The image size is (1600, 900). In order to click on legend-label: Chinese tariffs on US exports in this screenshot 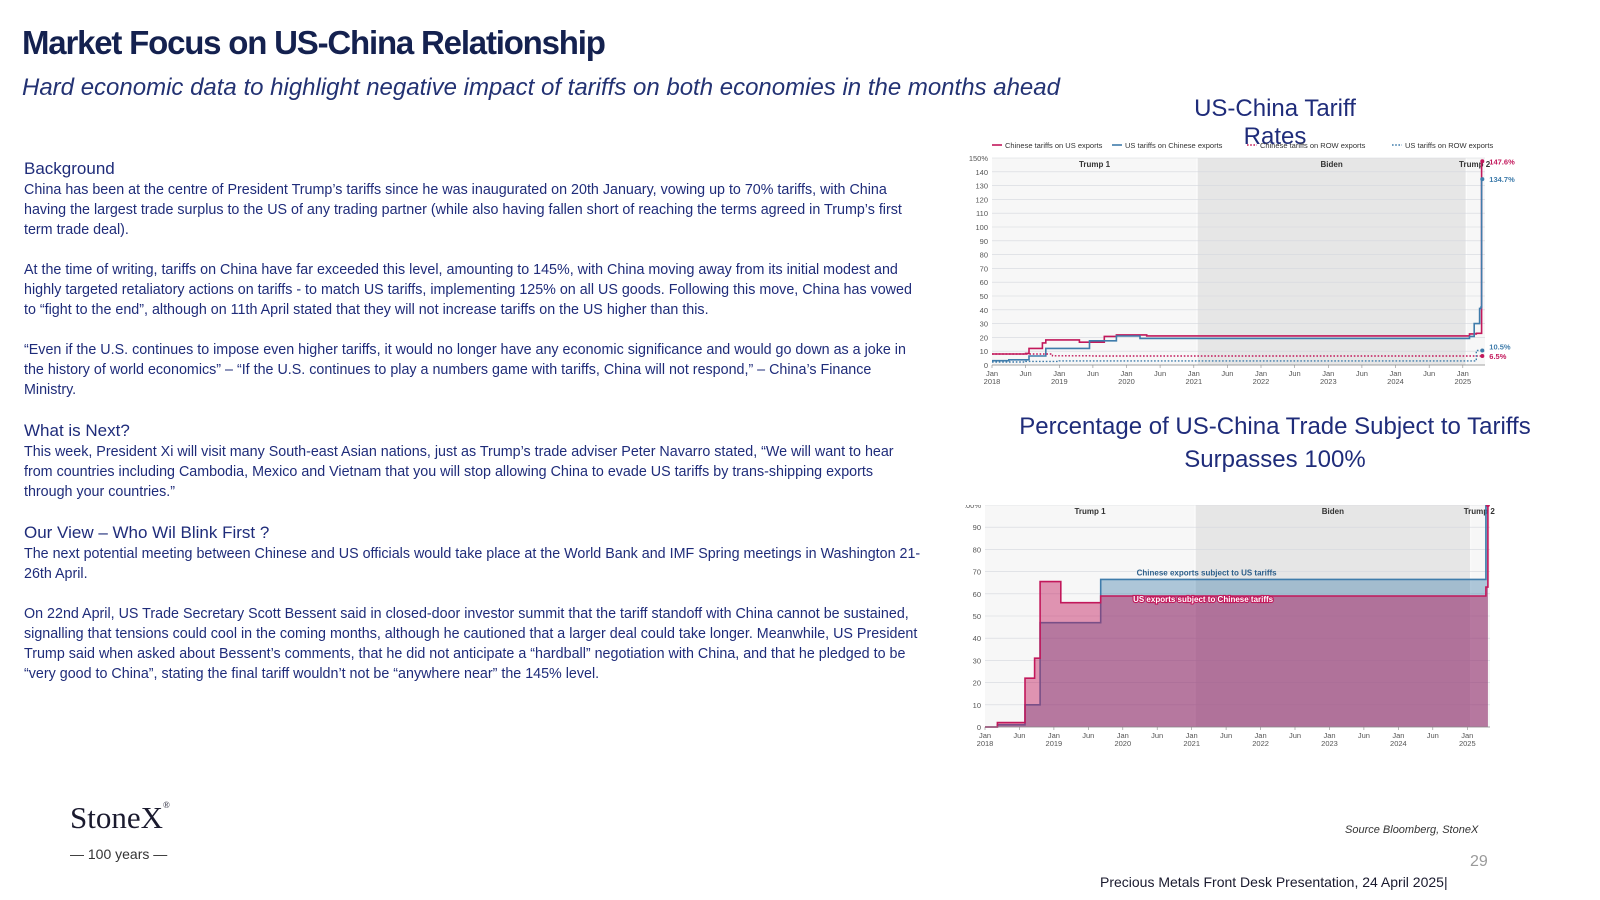, I will do `click(1054, 145)`.